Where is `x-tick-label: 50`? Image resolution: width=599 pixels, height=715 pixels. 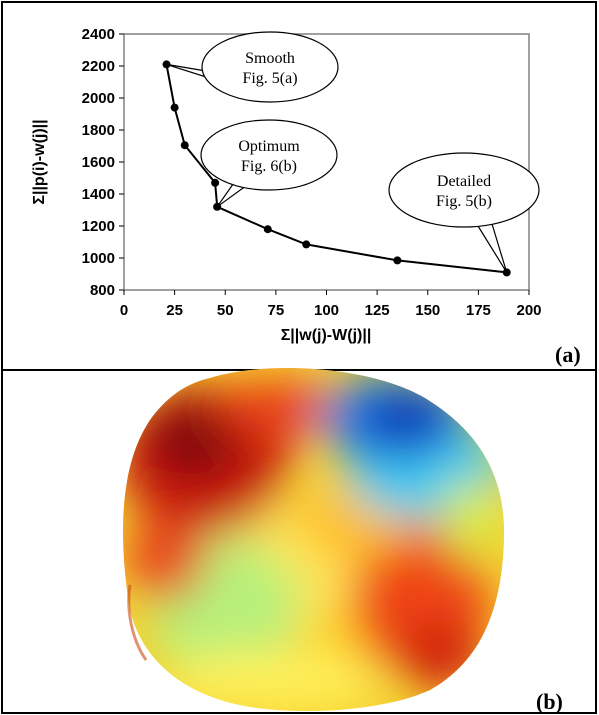
x-tick-label: 50 is located at coordinates (225, 310).